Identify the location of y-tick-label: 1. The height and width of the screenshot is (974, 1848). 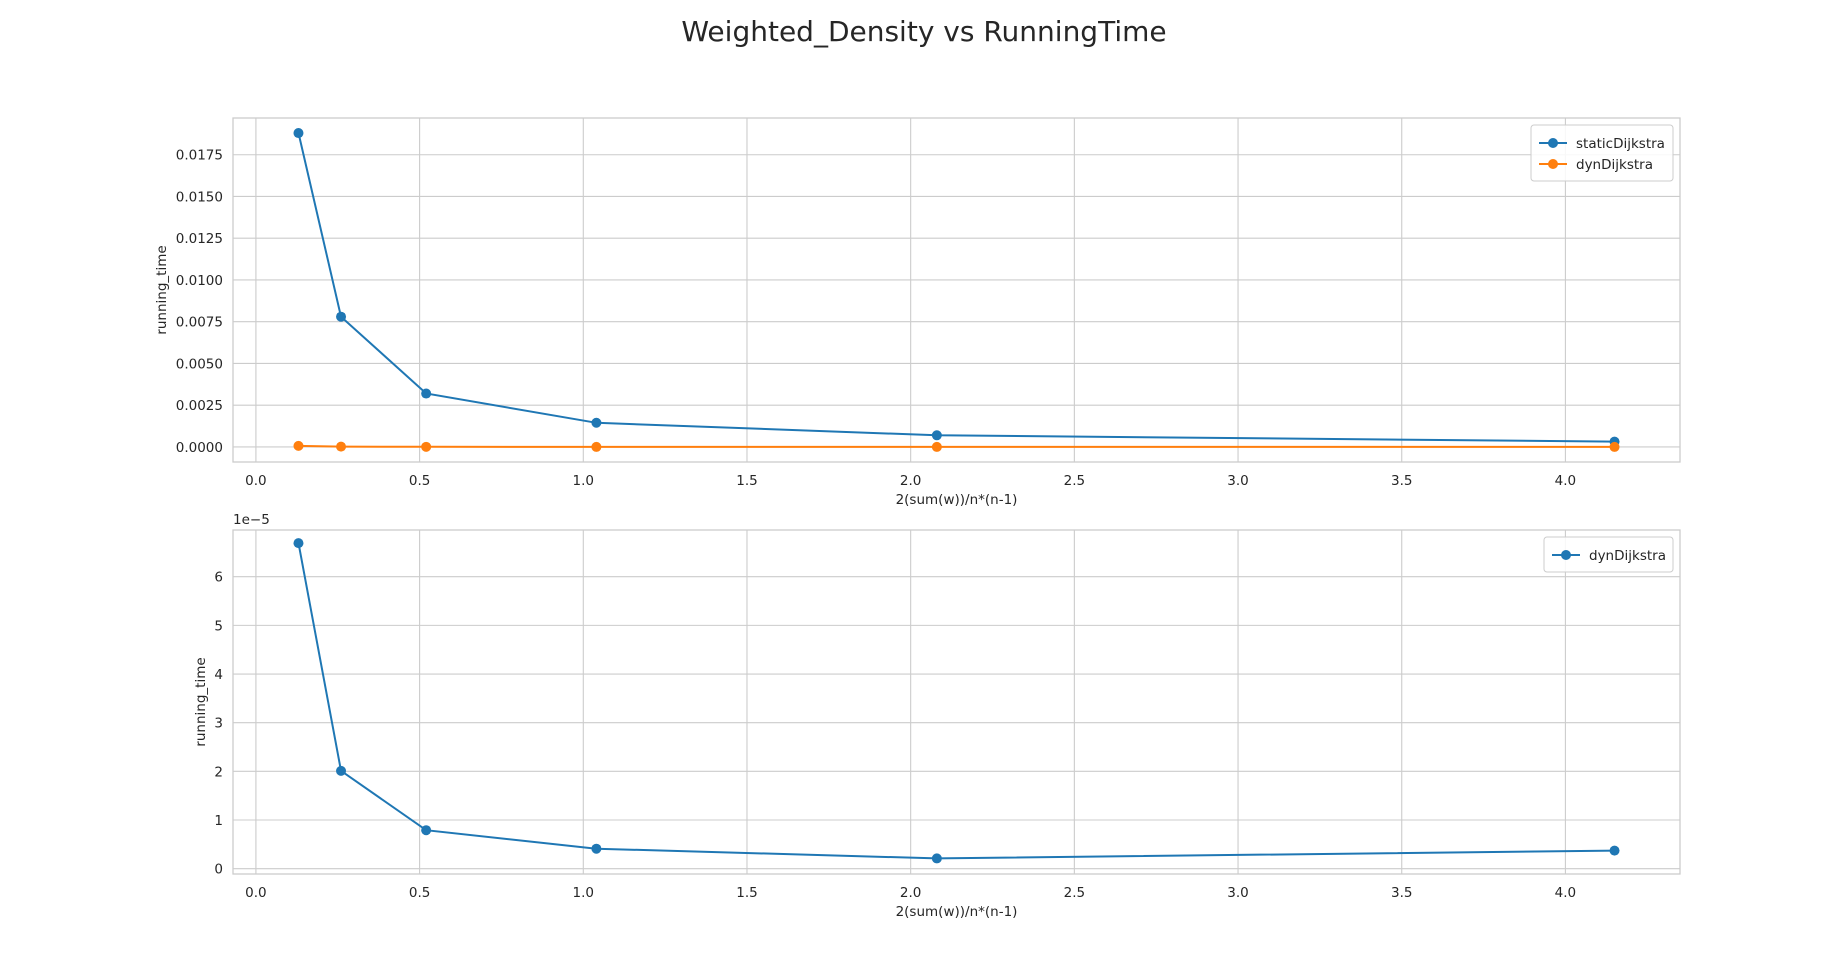
(218, 821).